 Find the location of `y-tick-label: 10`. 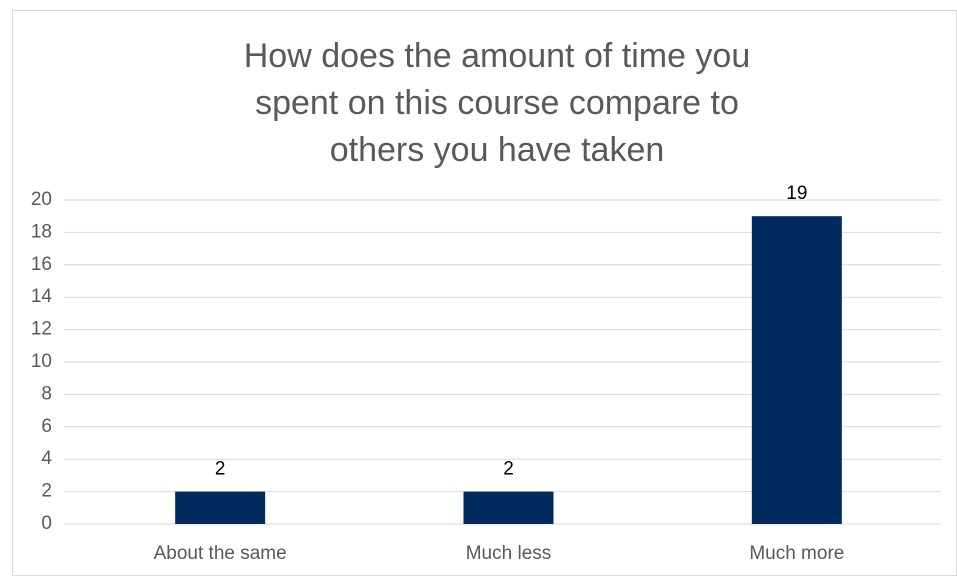

y-tick-label: 10 is located at coordinates (41, 361).